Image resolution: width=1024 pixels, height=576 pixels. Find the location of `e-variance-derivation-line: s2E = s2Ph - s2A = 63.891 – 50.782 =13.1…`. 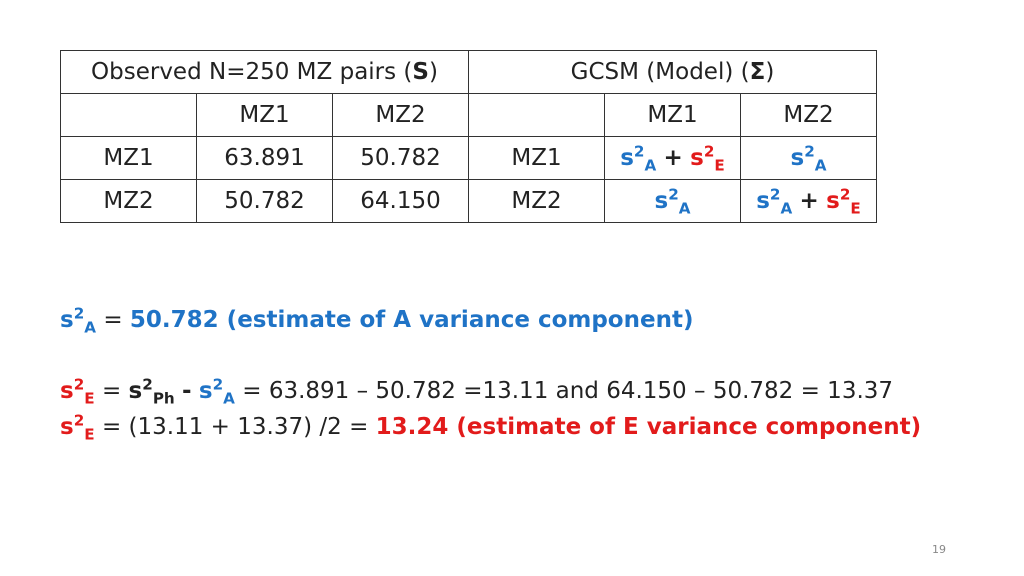

e-variance-derivation-line: s2E = s2Ph - s2A = 63.891 – 50.782 =13.1… is located at coordinates (477, 391).